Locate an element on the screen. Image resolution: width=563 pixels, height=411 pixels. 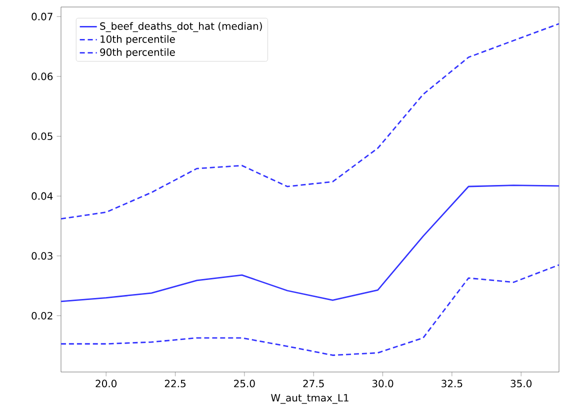
x-tick-label: 25.0 is located at coordinates (244, 384).